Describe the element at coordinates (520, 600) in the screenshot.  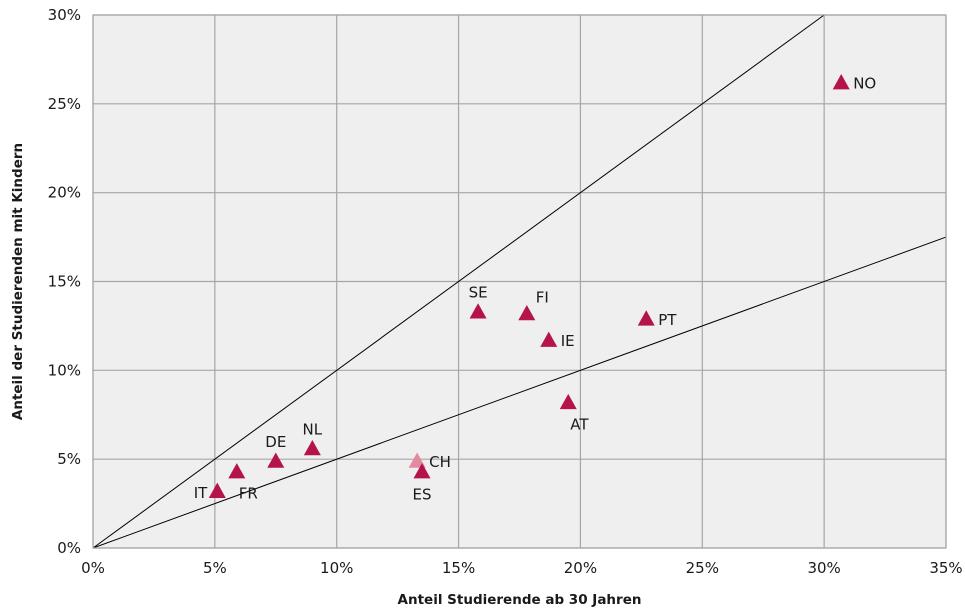
I see `x-axis-title: Anteil Studierende ab 30 Jahren` at that location.